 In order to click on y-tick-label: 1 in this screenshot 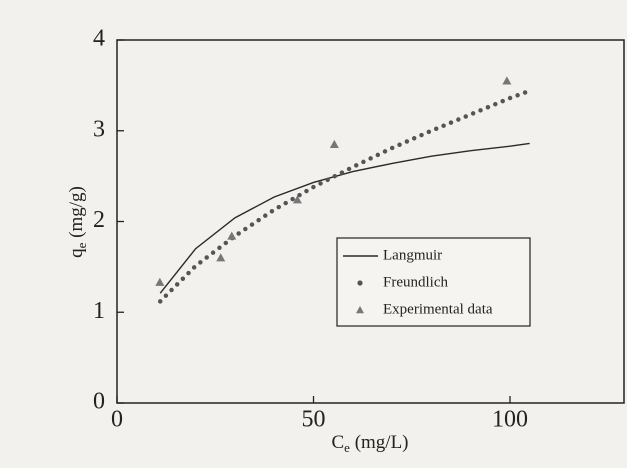, I will do `click(99, 311)`.